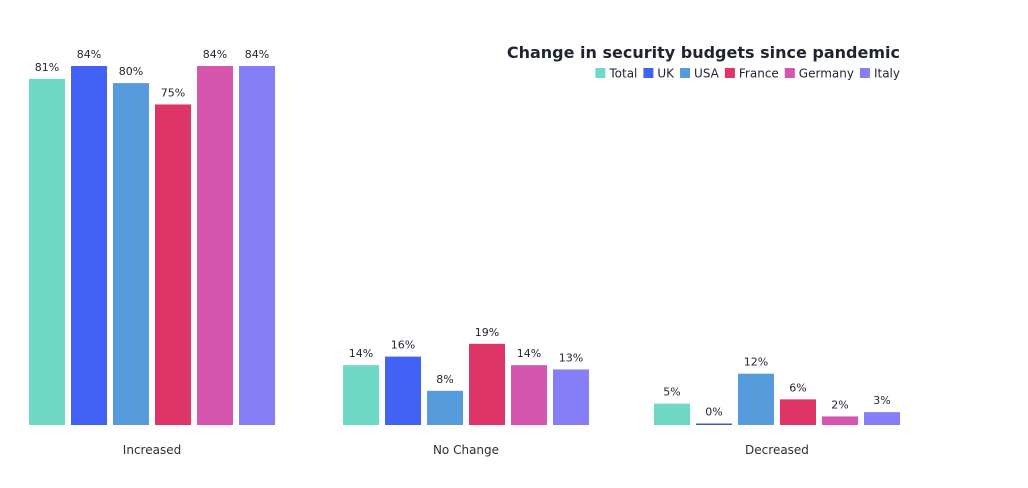 The image size is (1028, 488). I want to click on category-labels: Increased No Change Decreased, so click(466, 450).